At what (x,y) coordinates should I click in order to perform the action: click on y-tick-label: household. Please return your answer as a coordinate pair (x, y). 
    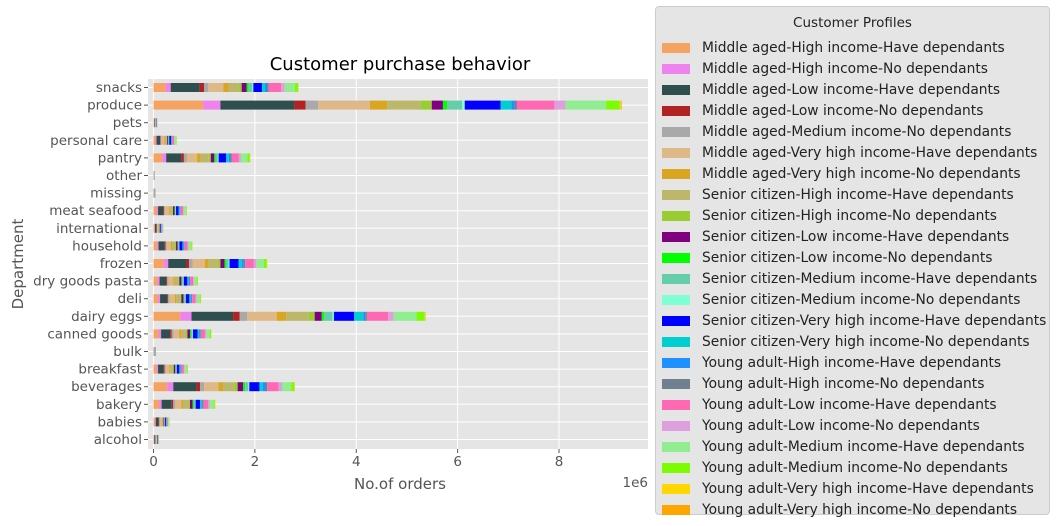
    Looking at the image, I should click on (107, 246).